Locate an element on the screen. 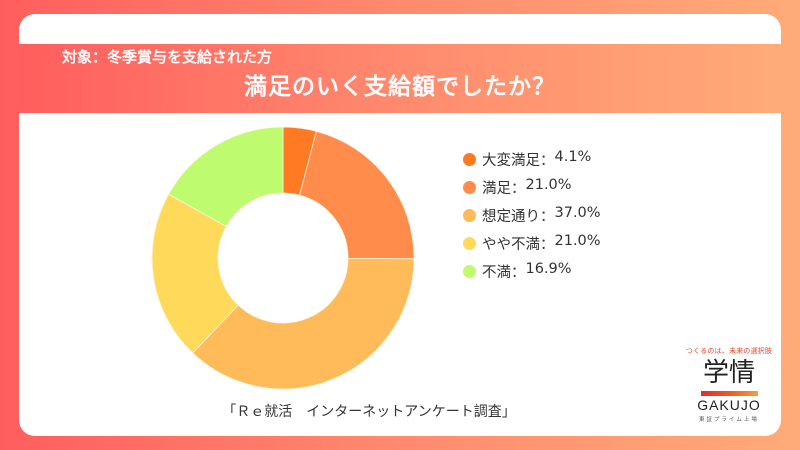 The height and width of the screenshot is (450, 800). legend-item-dissatisfied: 不満 ： 16.9% is located at coordinates (532, 271).